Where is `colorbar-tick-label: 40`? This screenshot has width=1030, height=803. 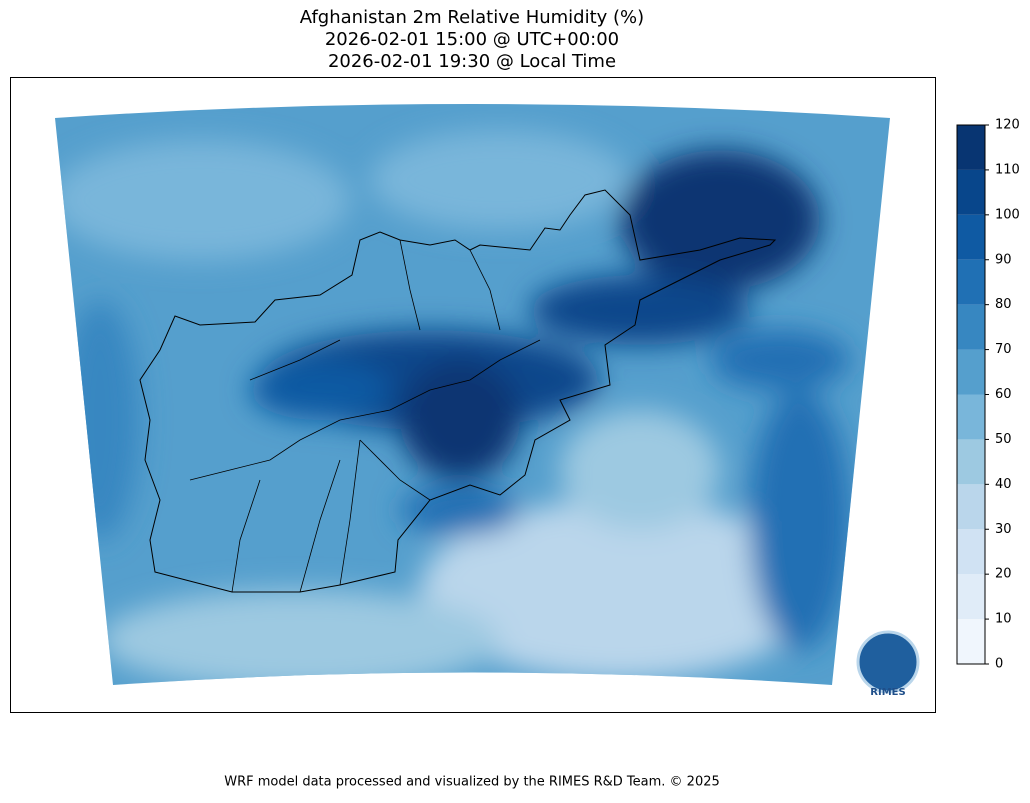
colorbar-tick-label: 40 is located at coordinates (1003, 484).